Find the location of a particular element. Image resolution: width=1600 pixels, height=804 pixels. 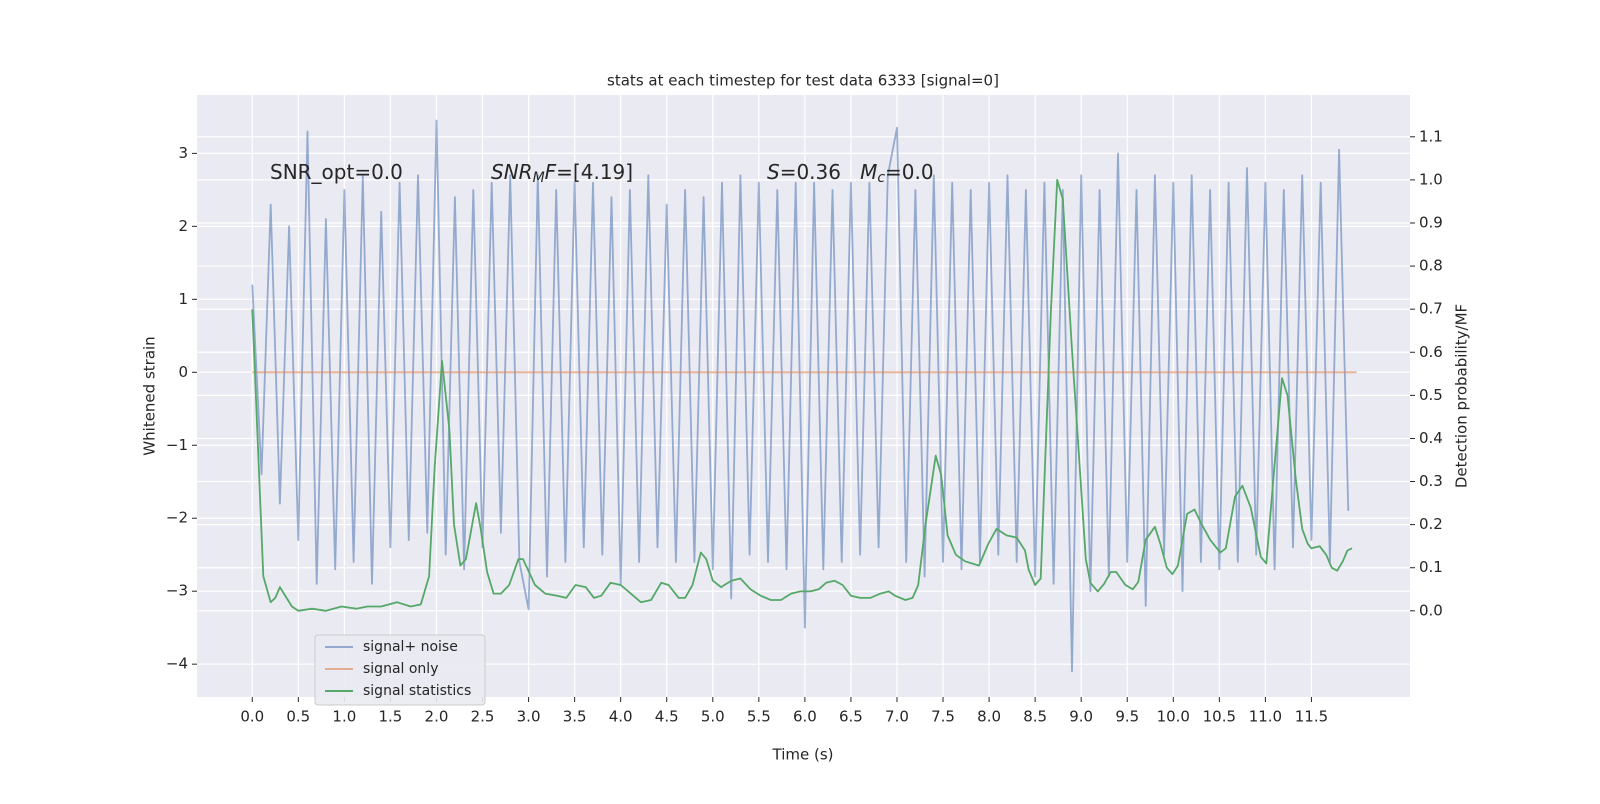

x-tick-label: 2.5 is located at coordinates (483, 717).